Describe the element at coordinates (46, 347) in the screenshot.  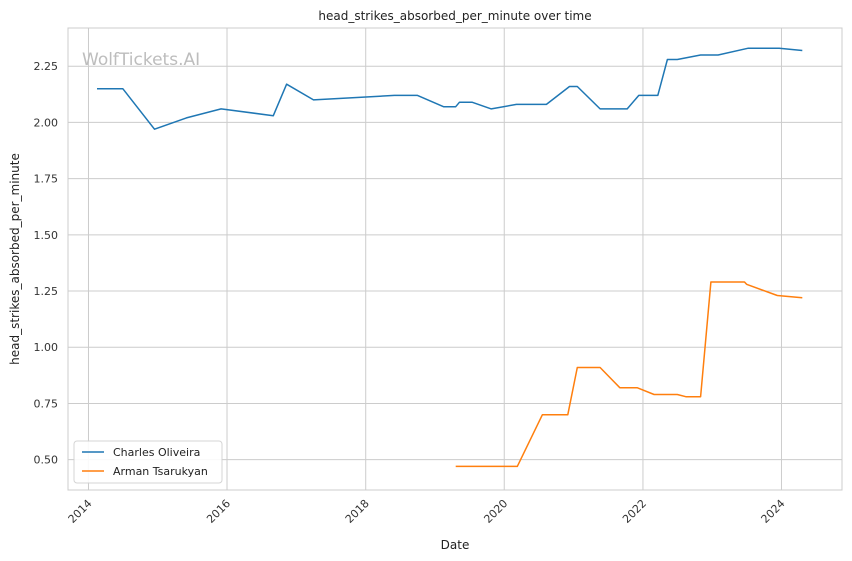
I see `y-tick-label: 1.00` at that location.